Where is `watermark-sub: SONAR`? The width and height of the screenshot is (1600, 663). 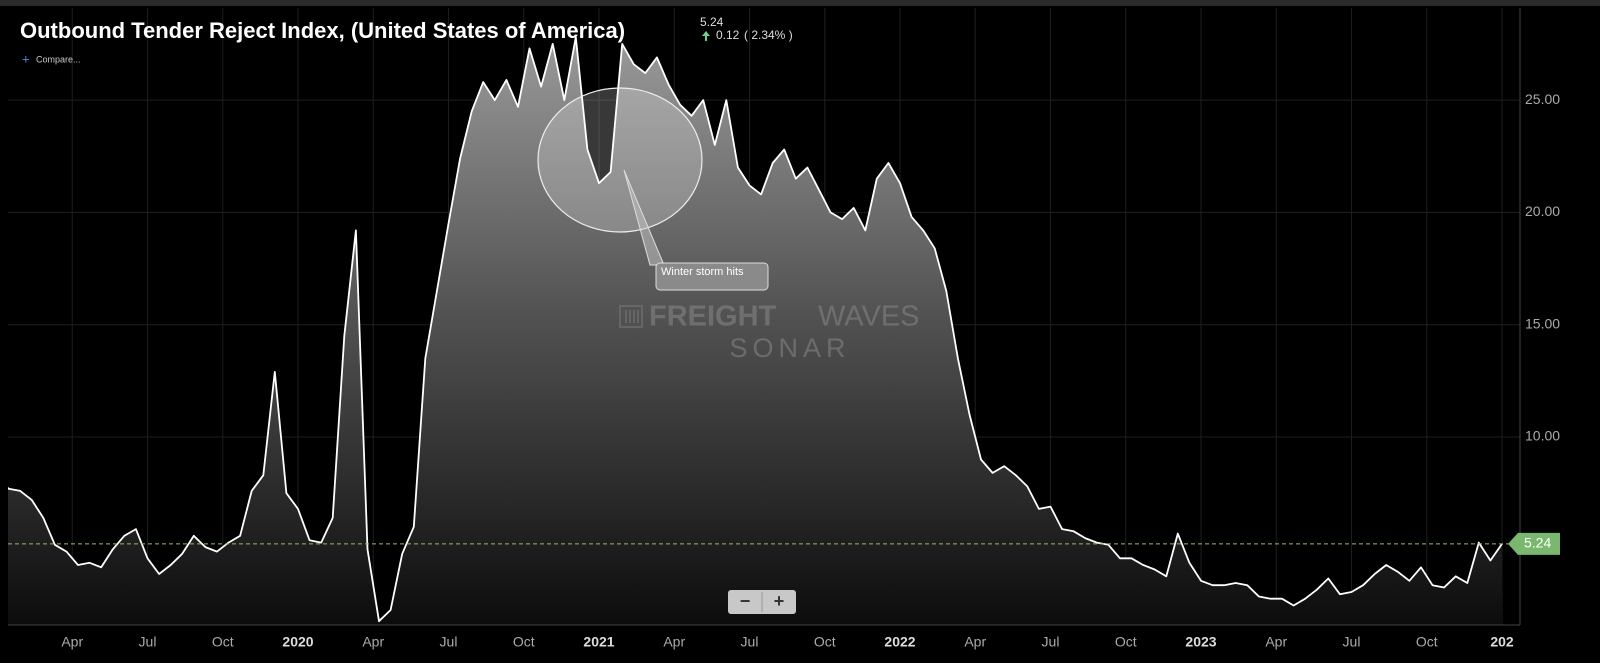
watermark-sub: SONAR is located at coordinates (789, 348).